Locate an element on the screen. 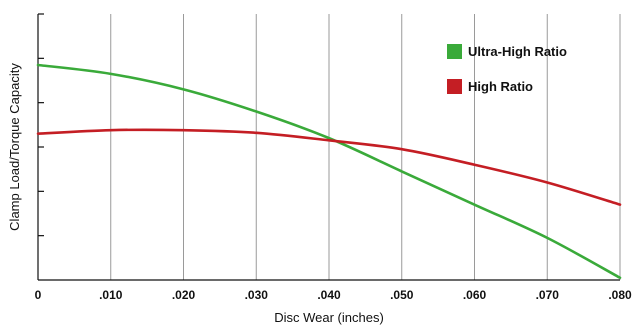 Image resolution: width=633 pixels, height=330 pixels. legend-swatch-high-ratio is located at coordinates (454, 86).